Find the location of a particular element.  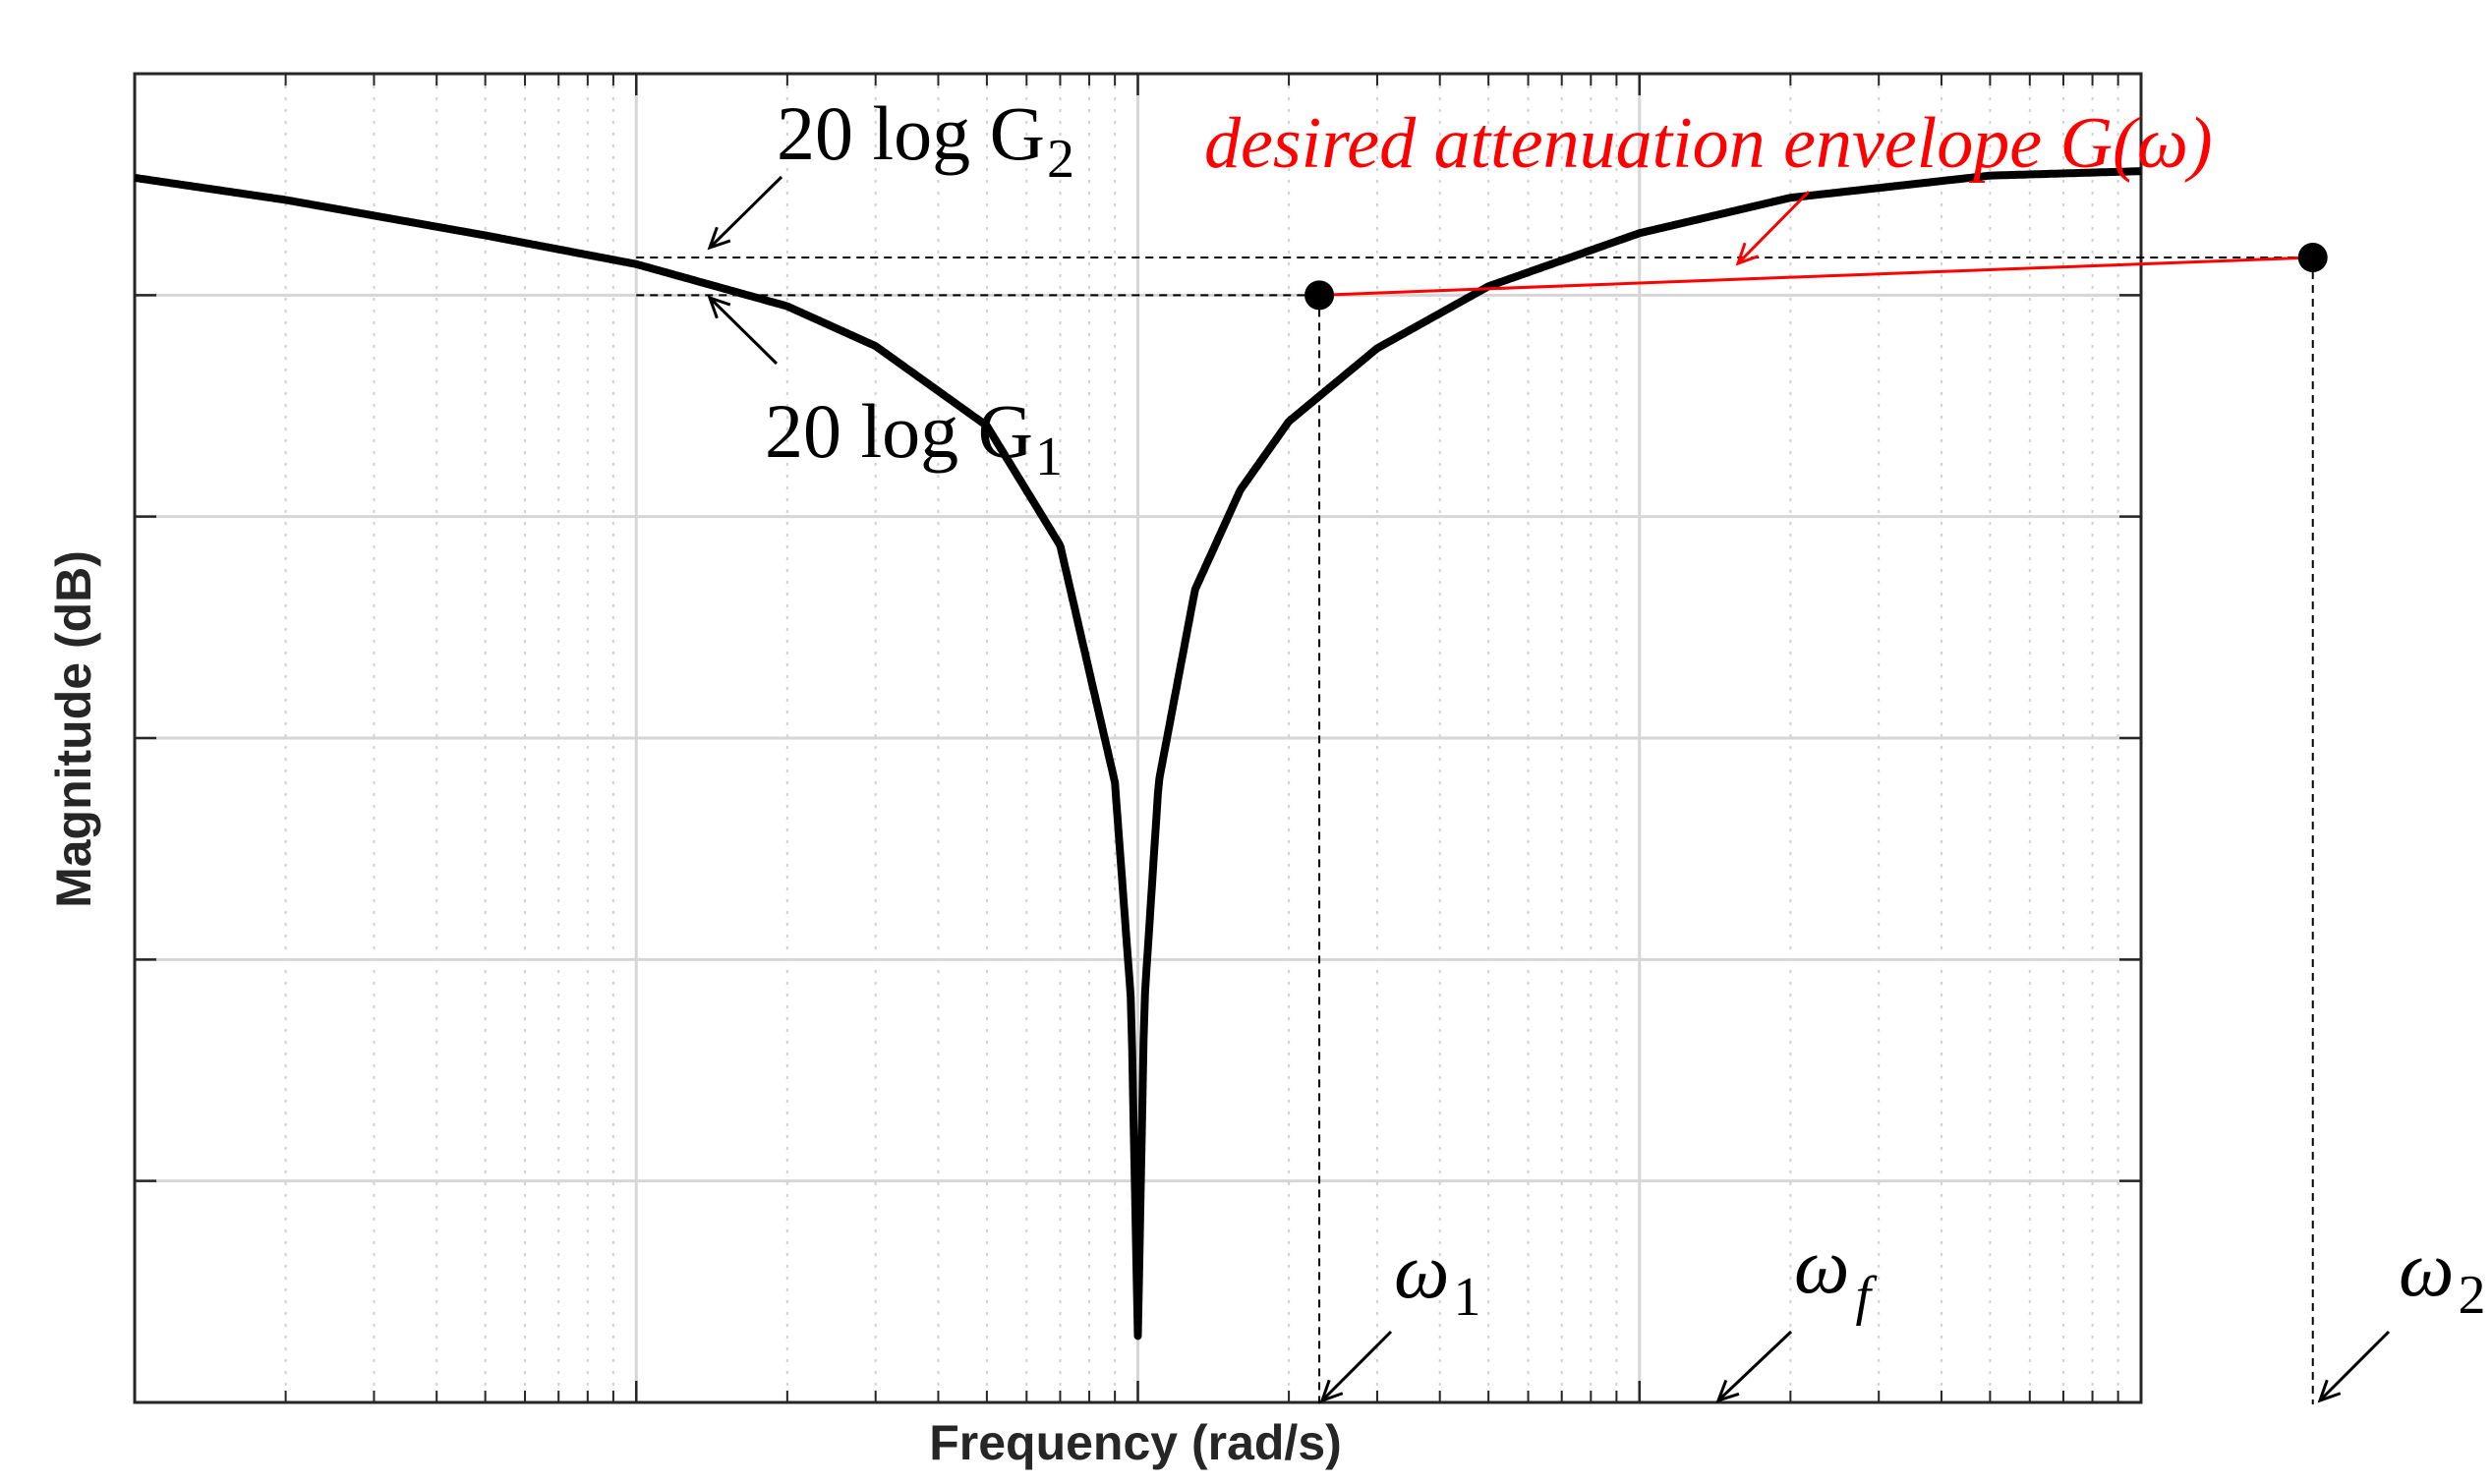

omega2-sub: 2 is located at coordinates (2471, 1295).